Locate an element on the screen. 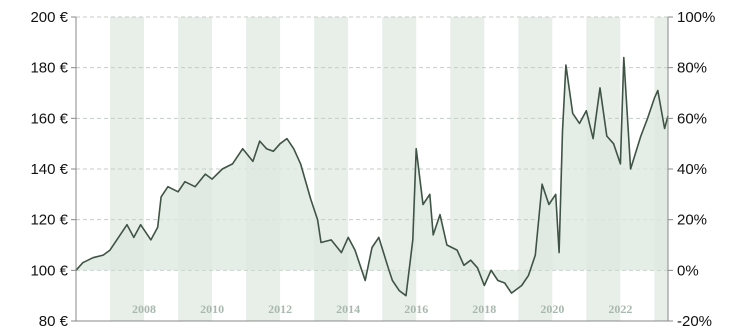  left-tick-label: 100 € is located at coordinates (49, 270).